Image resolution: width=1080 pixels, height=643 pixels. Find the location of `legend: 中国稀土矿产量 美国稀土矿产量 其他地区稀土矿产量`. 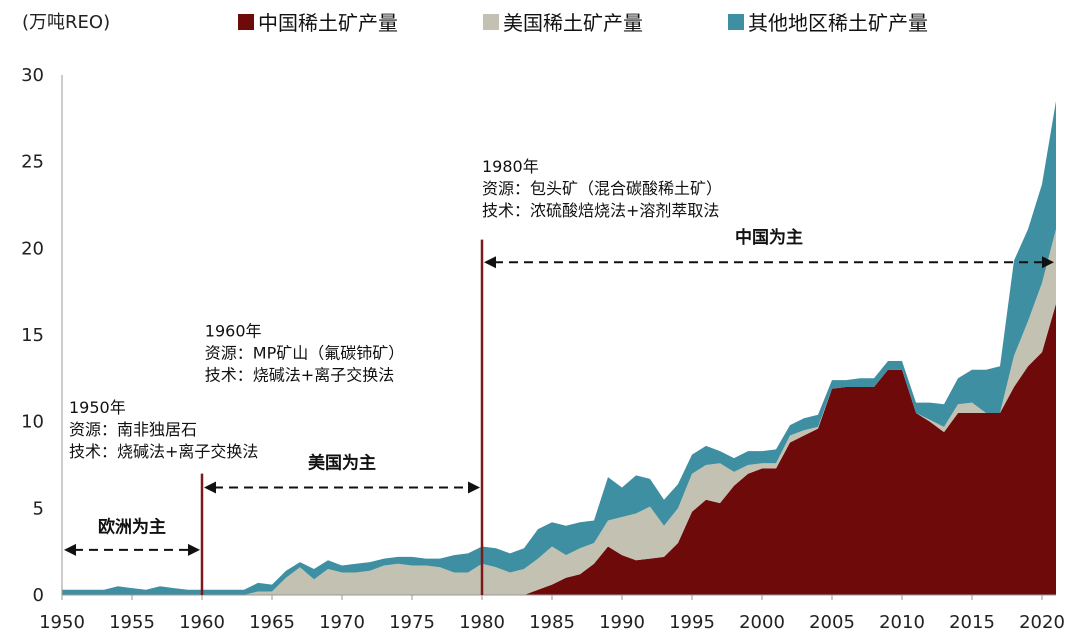

legend: 中国稀土矿产量 美国稀土矿产量 其他地区稀土矿产量 is located at coordinates (583, 23).